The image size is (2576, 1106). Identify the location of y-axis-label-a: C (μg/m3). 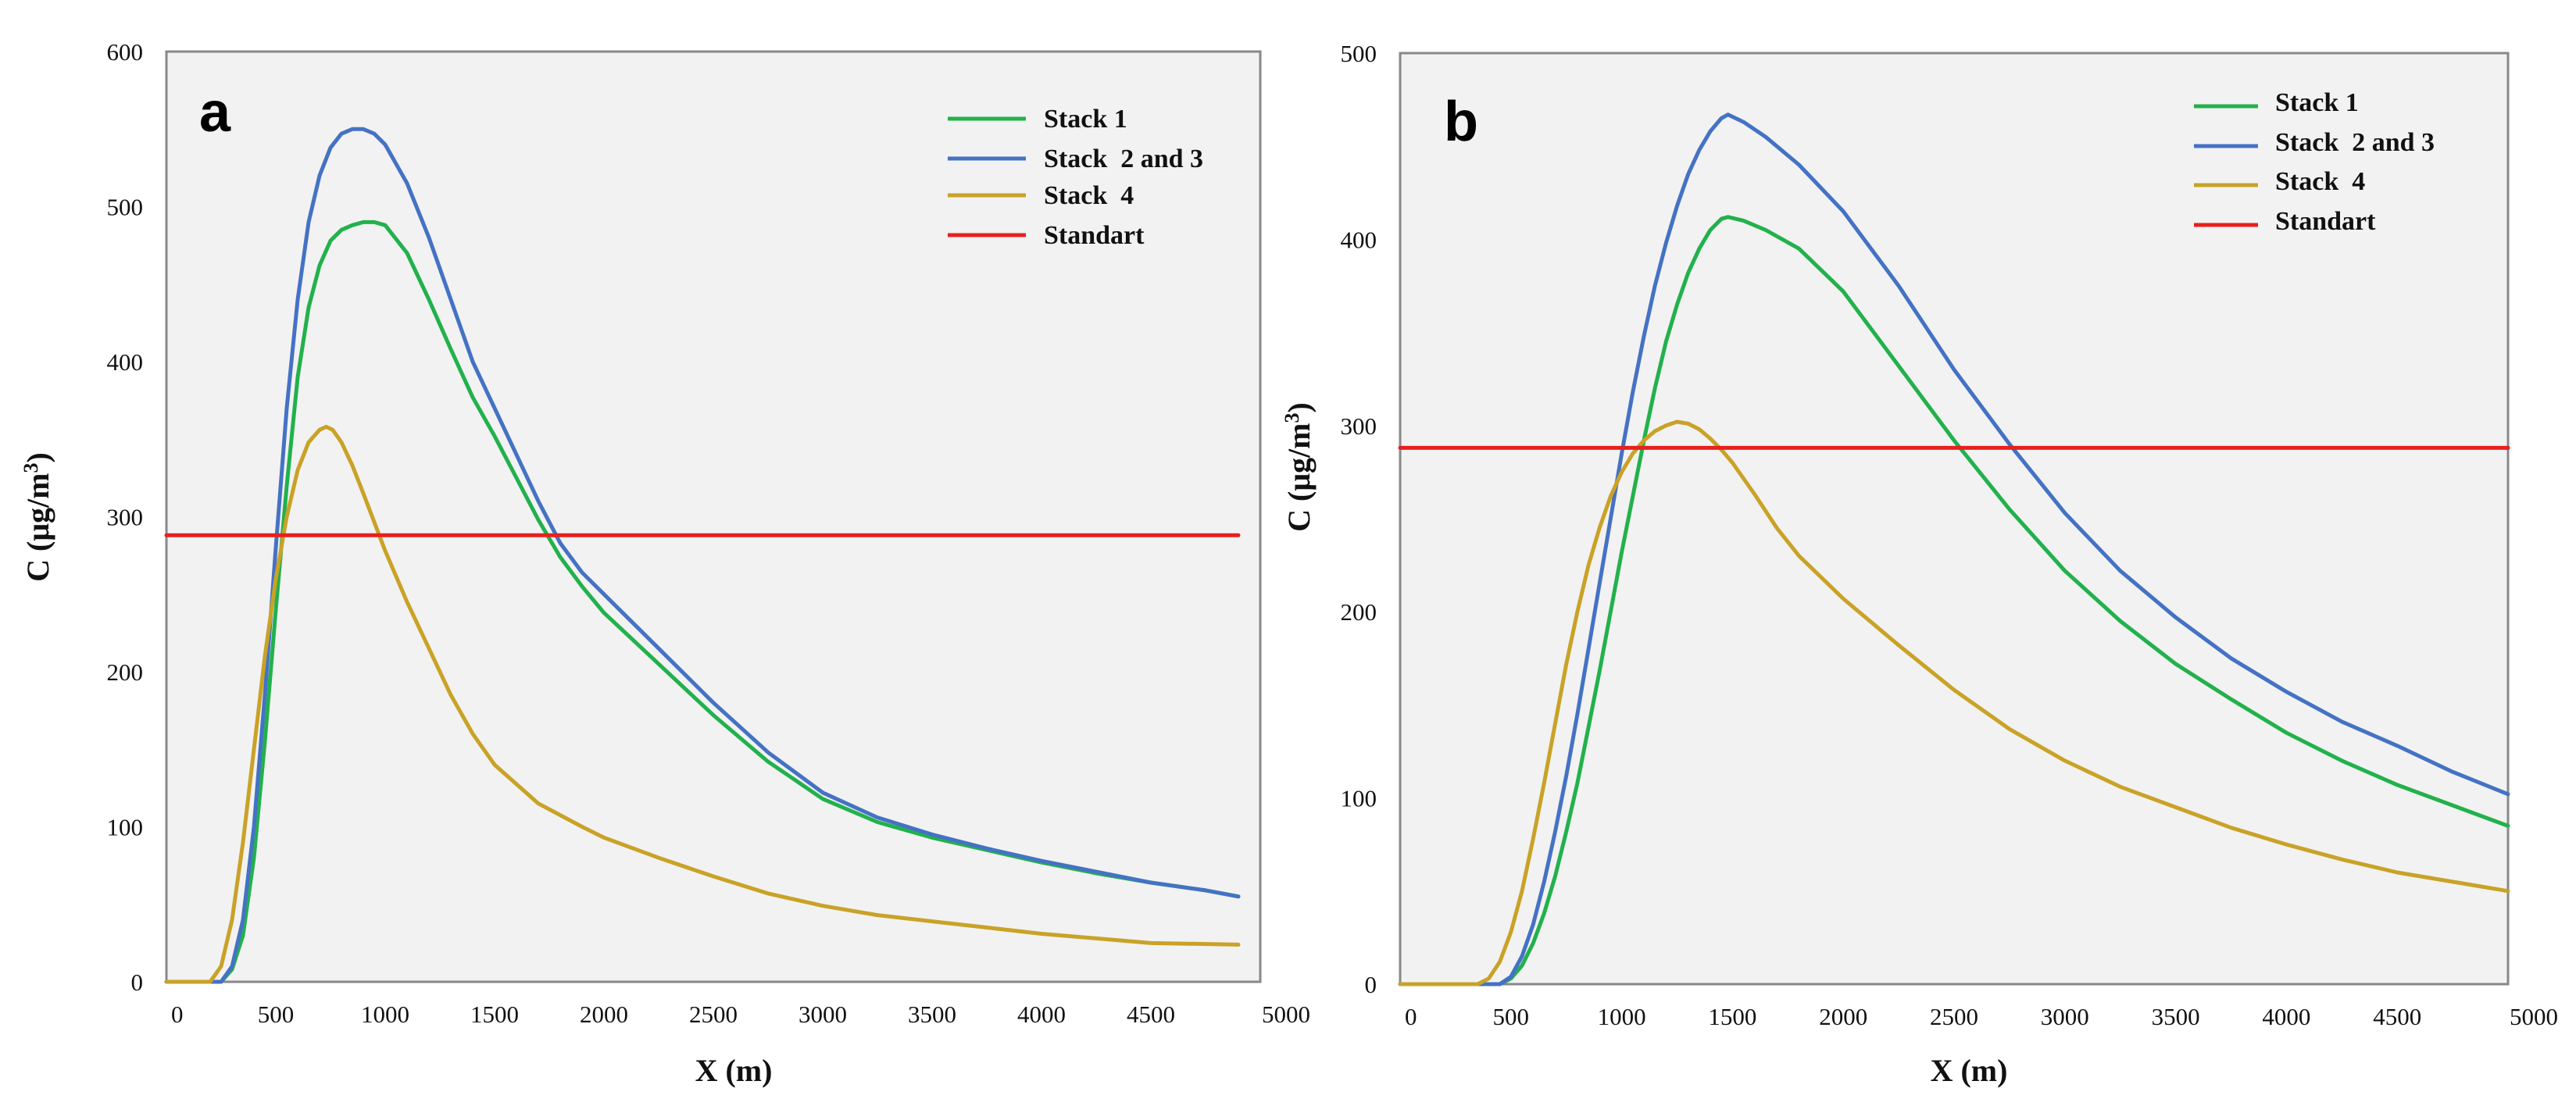
(38, 517).